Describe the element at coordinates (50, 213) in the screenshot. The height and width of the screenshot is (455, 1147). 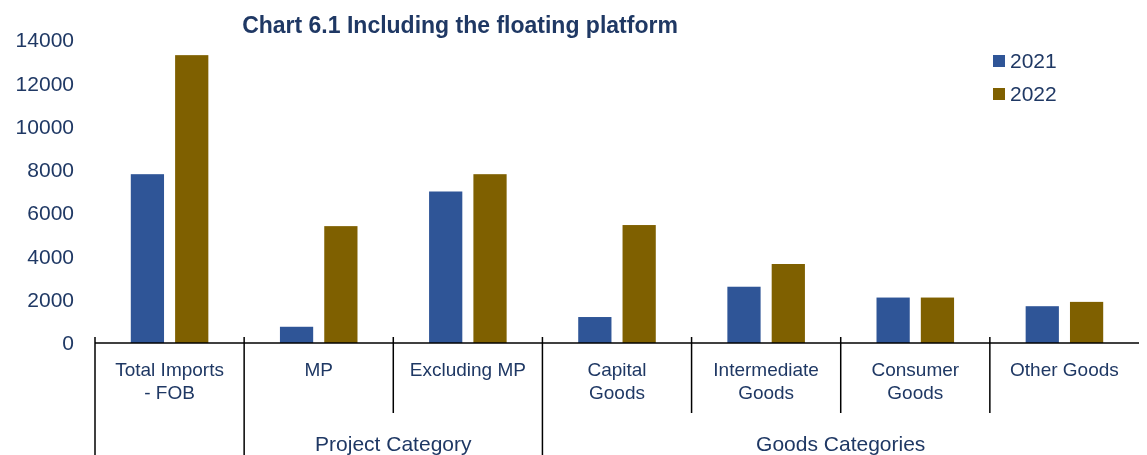
I see `y-tick-label: 6000` at that location.